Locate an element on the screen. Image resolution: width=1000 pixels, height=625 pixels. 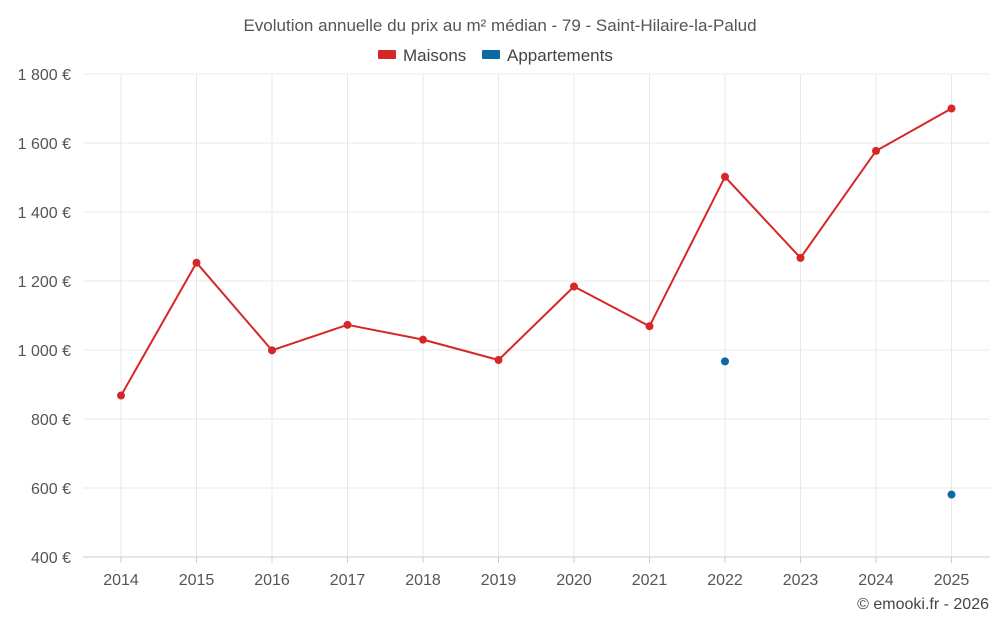
data-point-maisons-2024 is located at coordinates (876, 150).